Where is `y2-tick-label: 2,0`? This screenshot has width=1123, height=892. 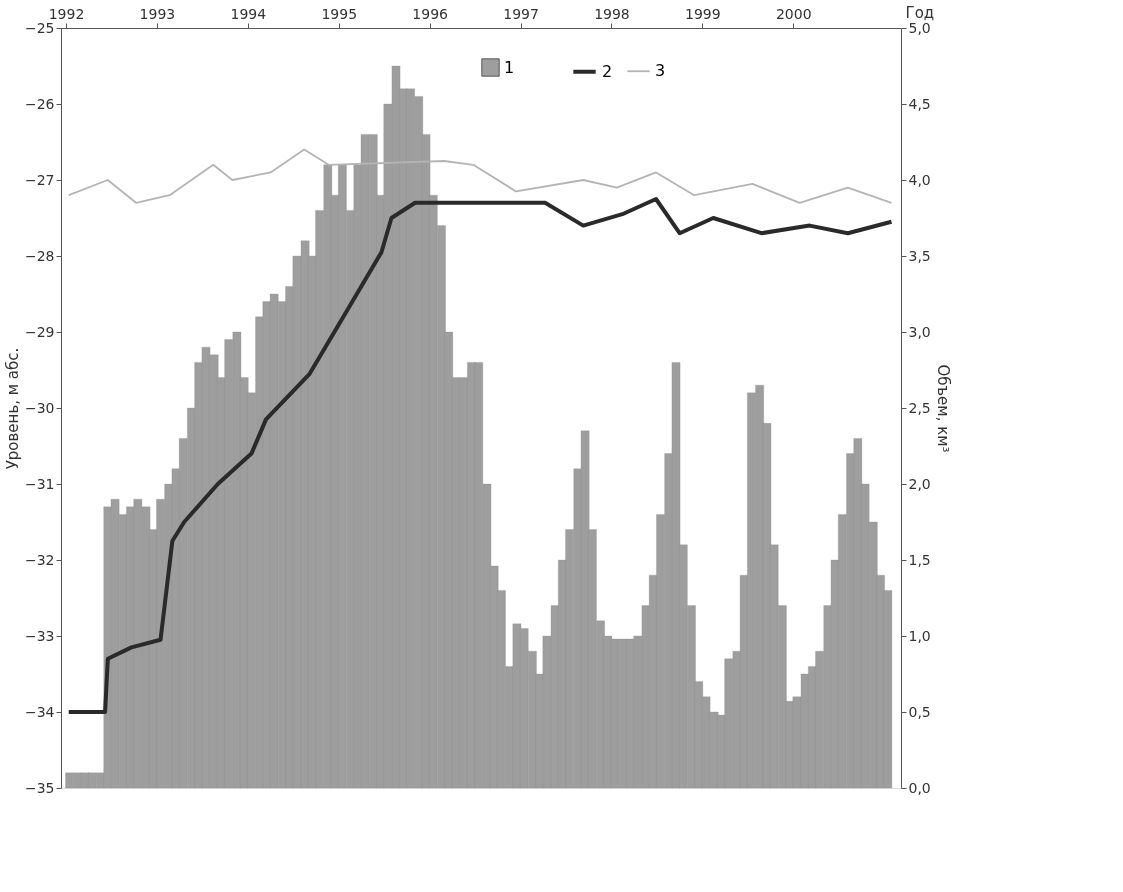
y2-tick-label: 2,0 is located at coordinates (919, 483).